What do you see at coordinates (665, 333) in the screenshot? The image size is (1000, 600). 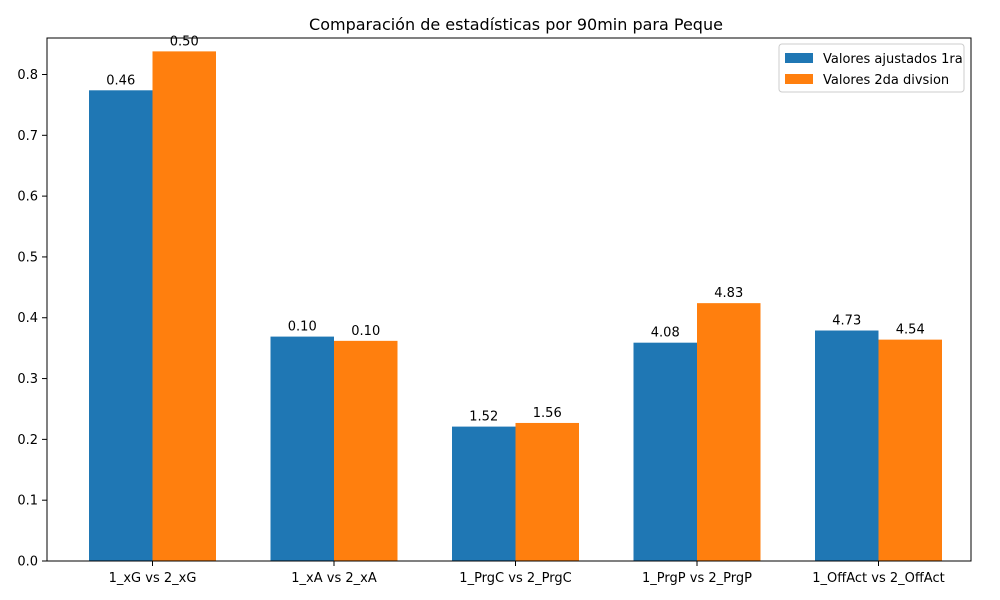 I see `bar-value-label: 4.08` at bounding box center [665, 333].